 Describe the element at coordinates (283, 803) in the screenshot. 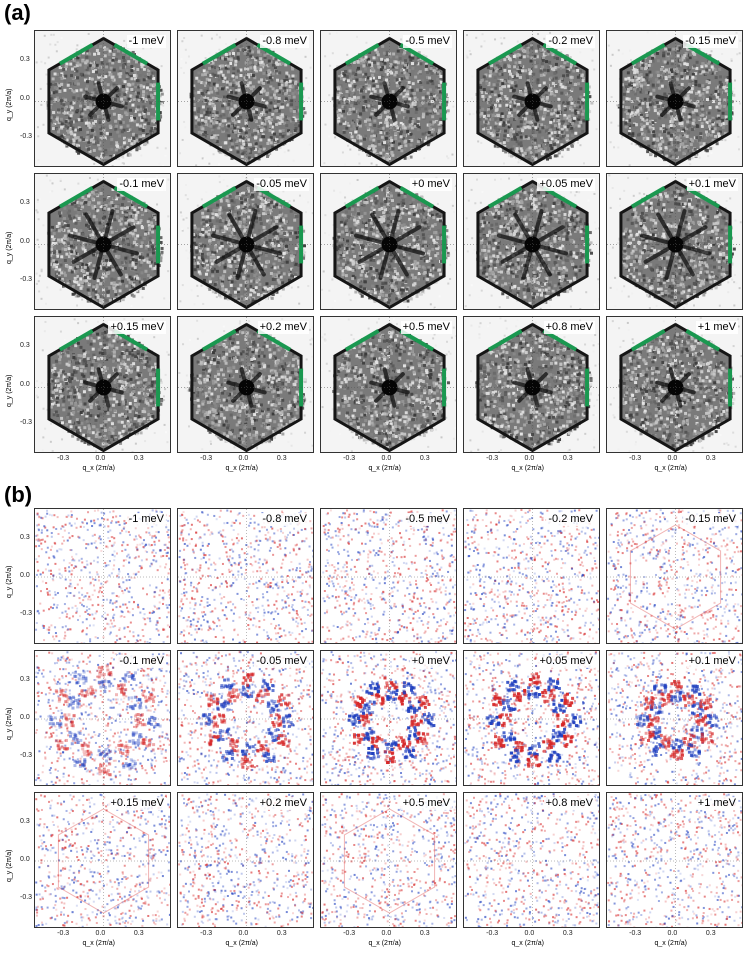

I see `energy-label: +0.2 meV` at that location.